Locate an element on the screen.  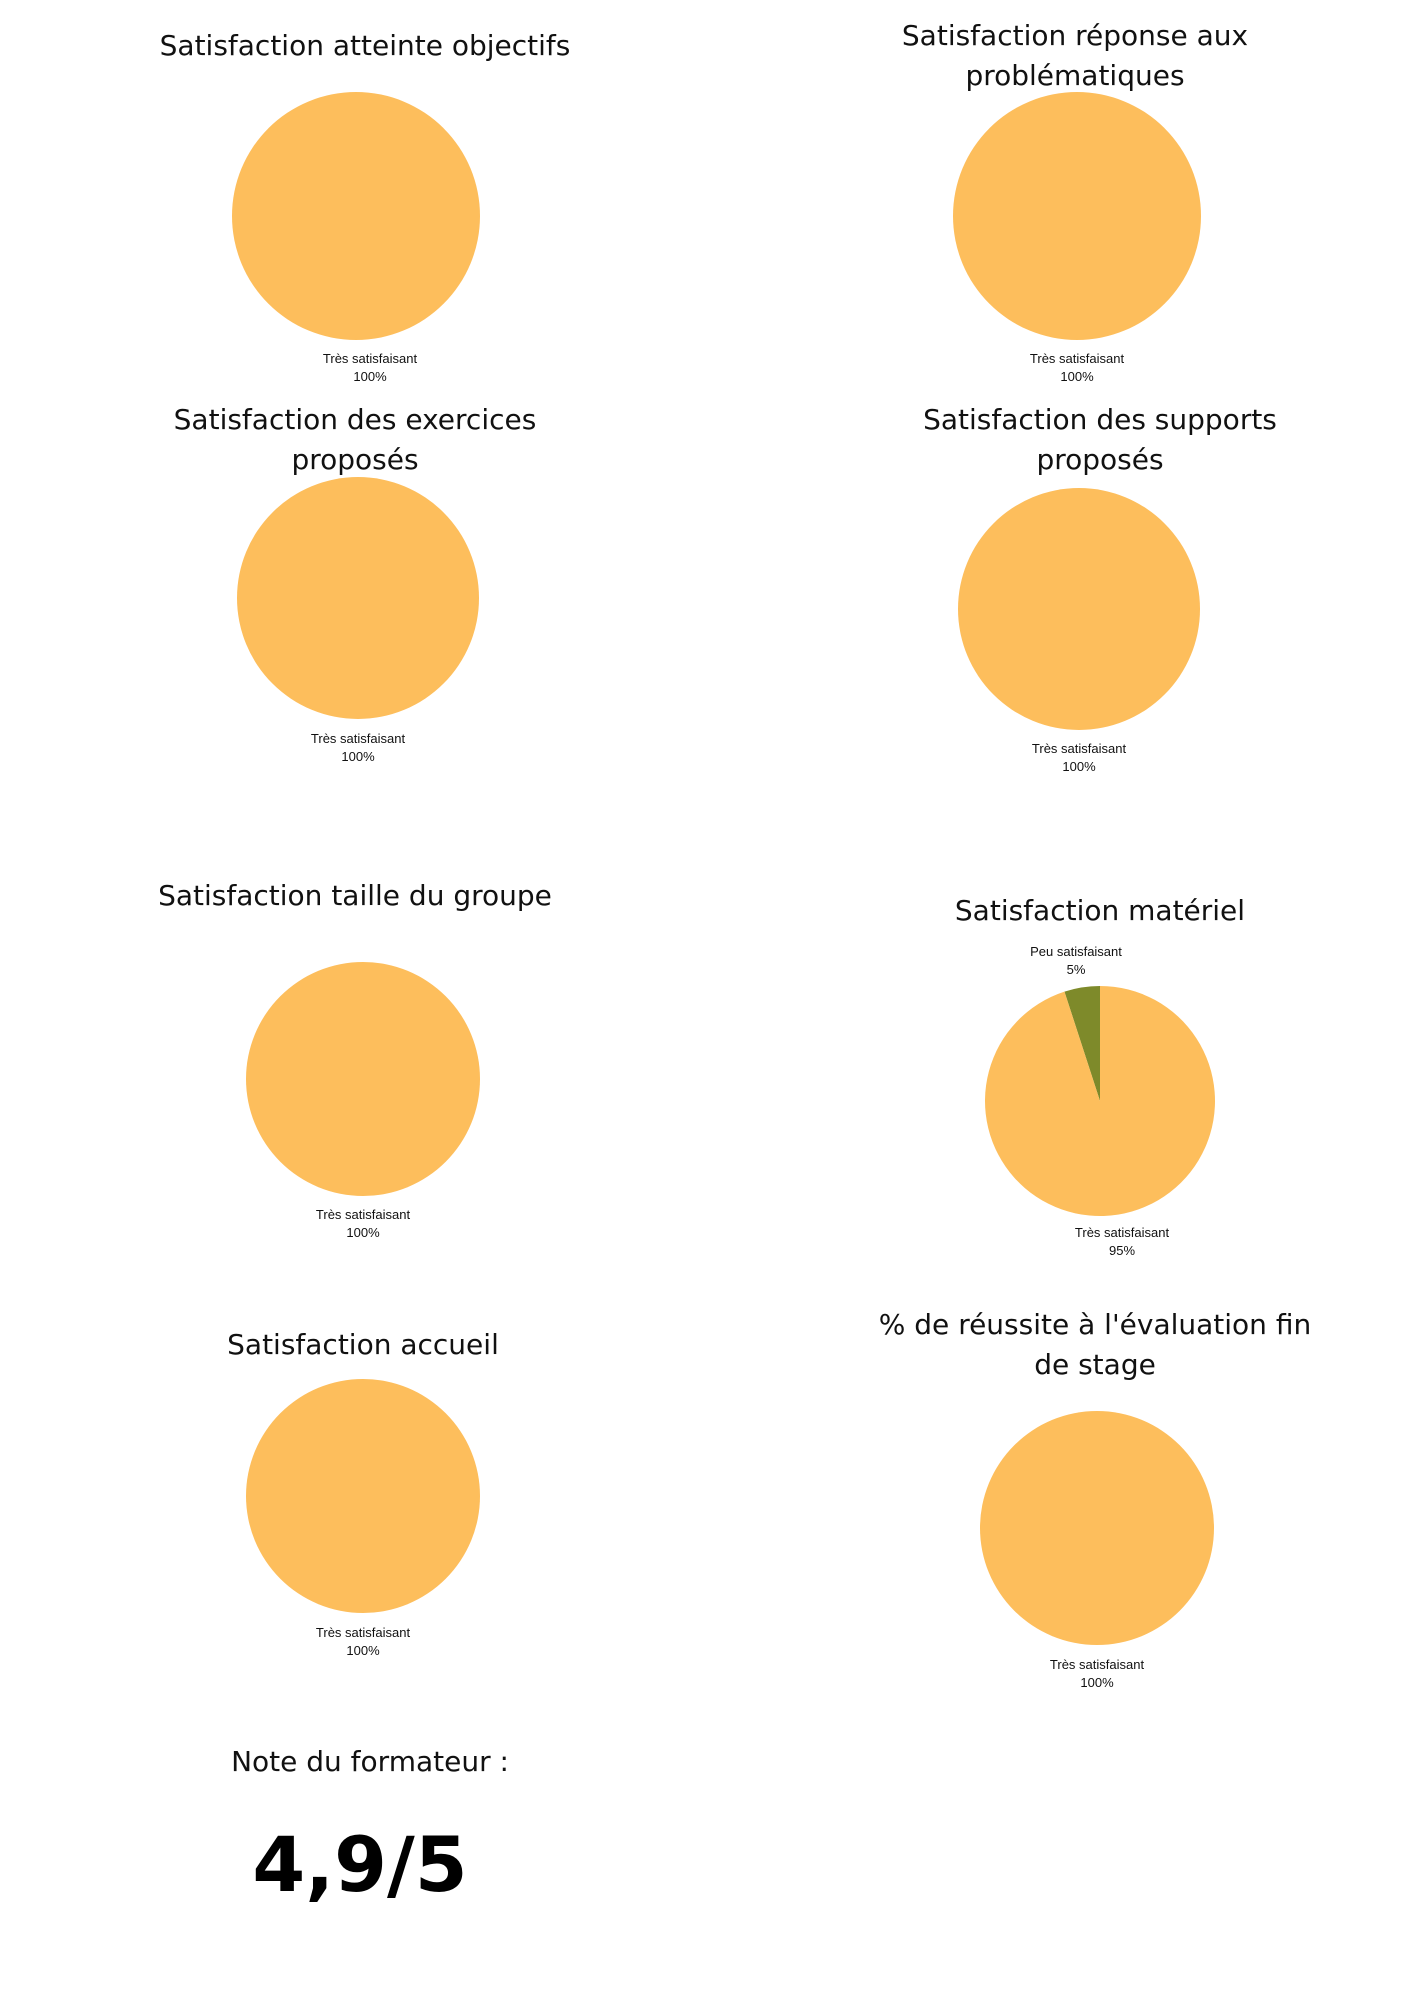
pie-chart-supports-proposes is located at coordinates (1079, 609).